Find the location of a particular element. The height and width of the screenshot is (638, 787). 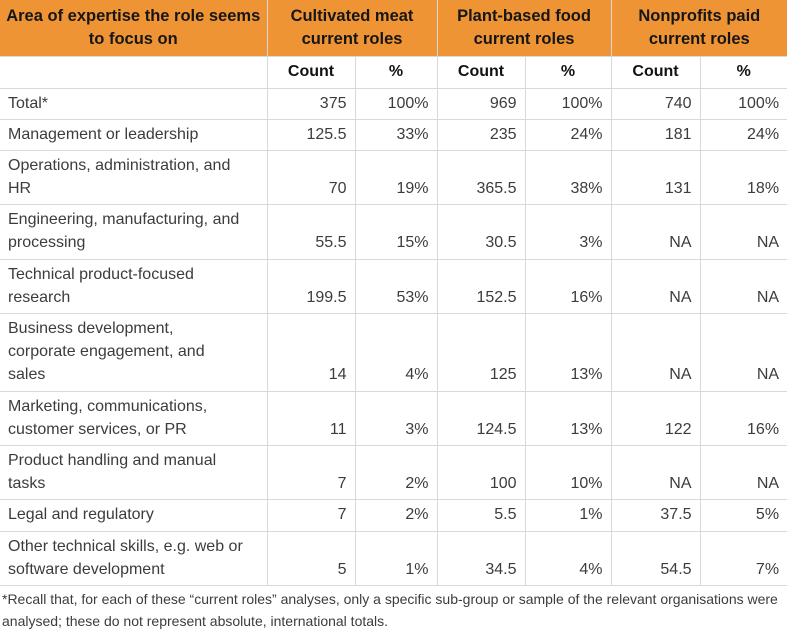

cell-plant-percent: 24% is located at coordinates (568, 134).